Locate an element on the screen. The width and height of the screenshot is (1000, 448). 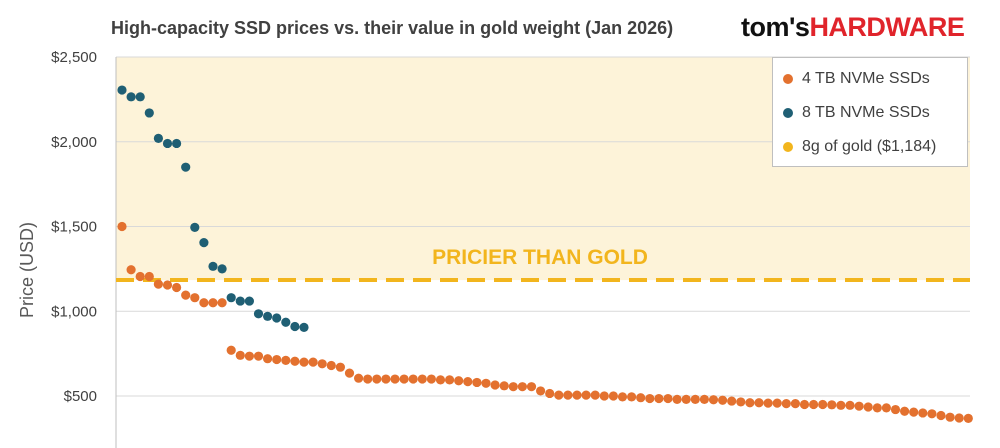
y-tick-label: $2,500 is located at coordinates (74, 57).